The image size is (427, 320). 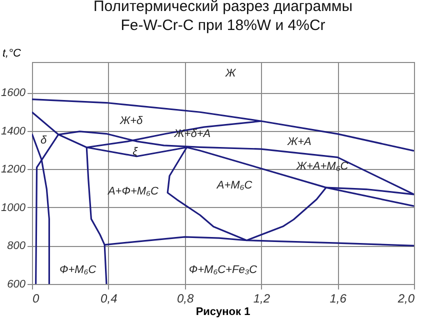 What do you see at coordinates (299, 142) in the screenshot?
I see `annotation: Ж+А` at bounding box center [299, 142].